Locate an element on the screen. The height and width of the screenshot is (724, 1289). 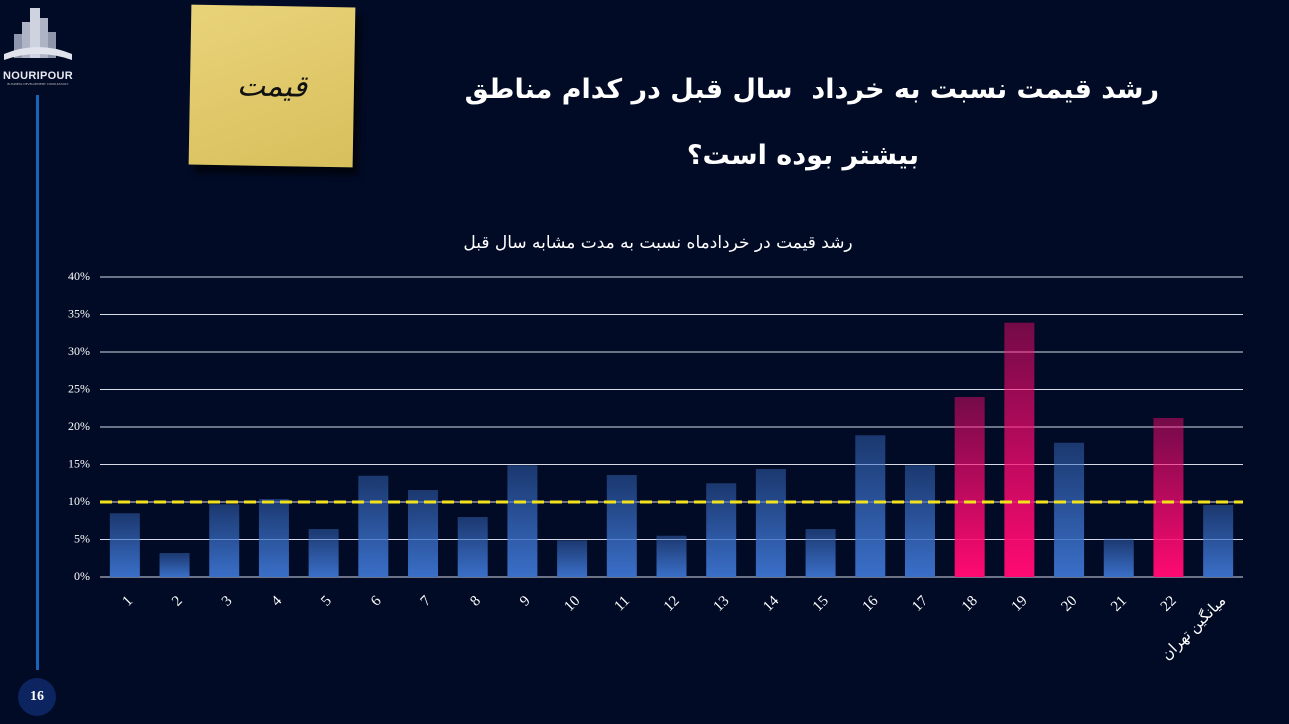
x-tick-label: 17 is located at coordinates (920, 604).